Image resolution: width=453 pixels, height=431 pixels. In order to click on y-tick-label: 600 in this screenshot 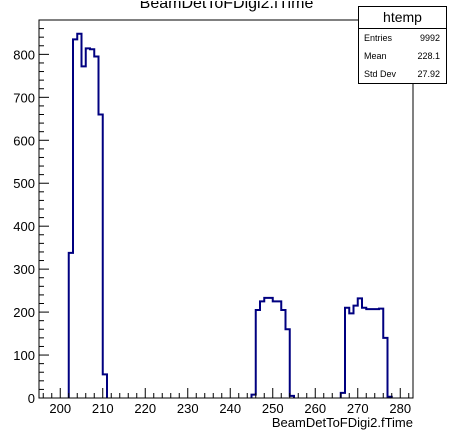, I will do `click(24, 140)`.